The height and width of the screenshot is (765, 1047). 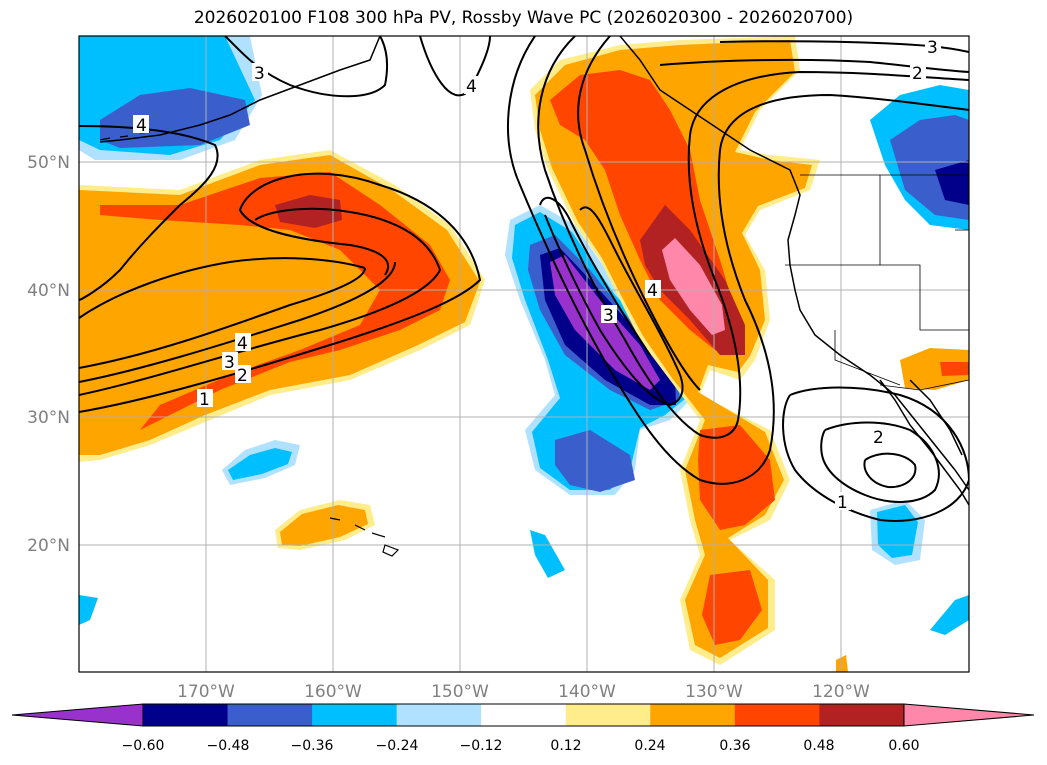 I want to click on lon-label: 170°W, so click(x=206, y=692).